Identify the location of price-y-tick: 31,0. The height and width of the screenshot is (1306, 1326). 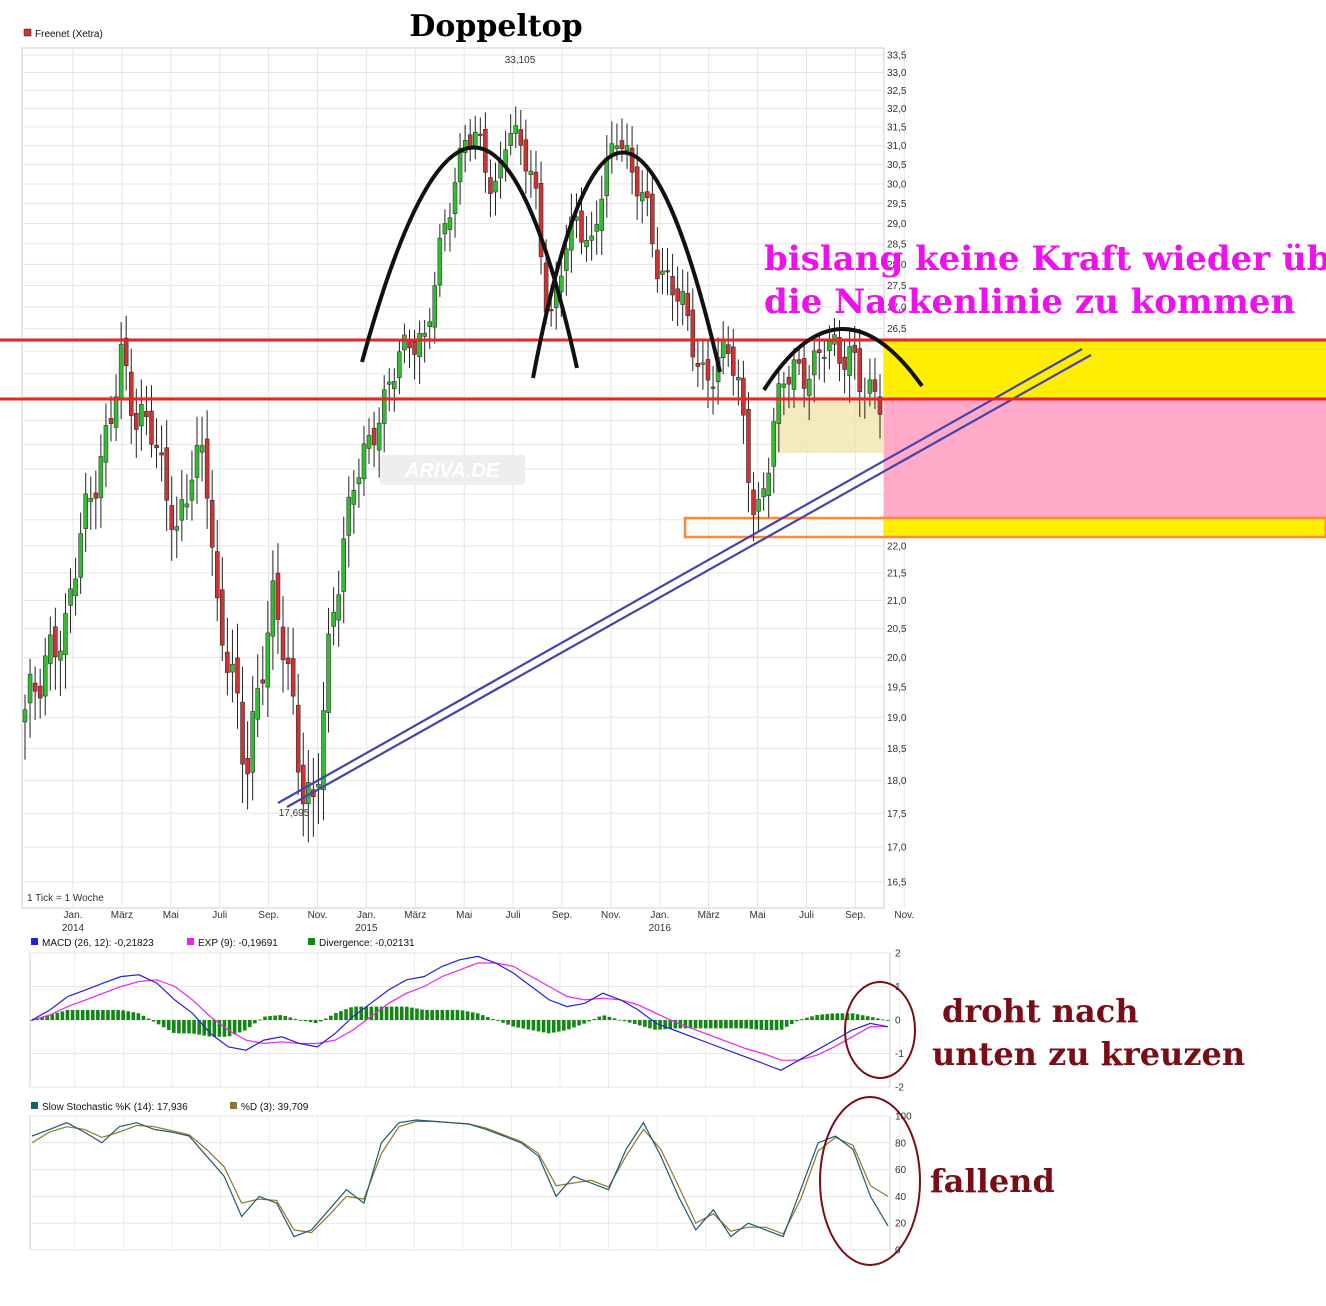
(897, 146).